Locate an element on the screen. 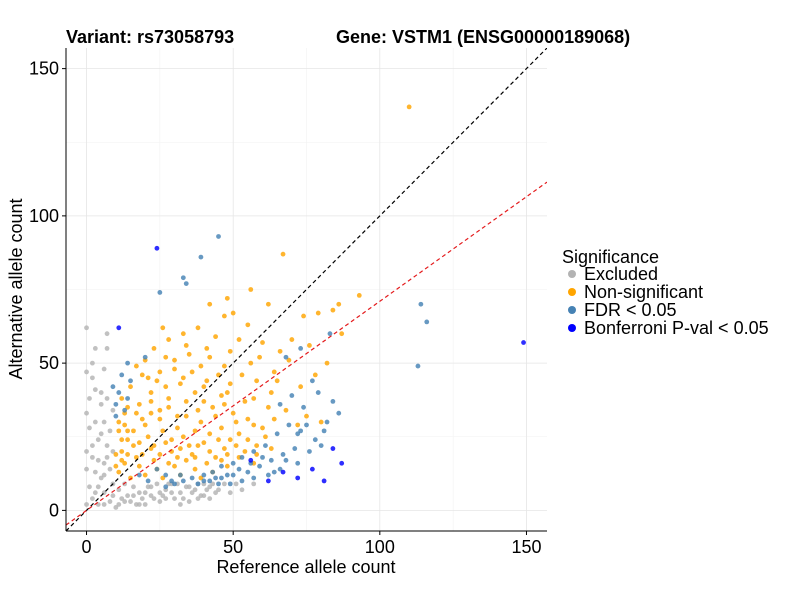  y-axis-title: Alternative allele count is located at coordinates (16, 288).